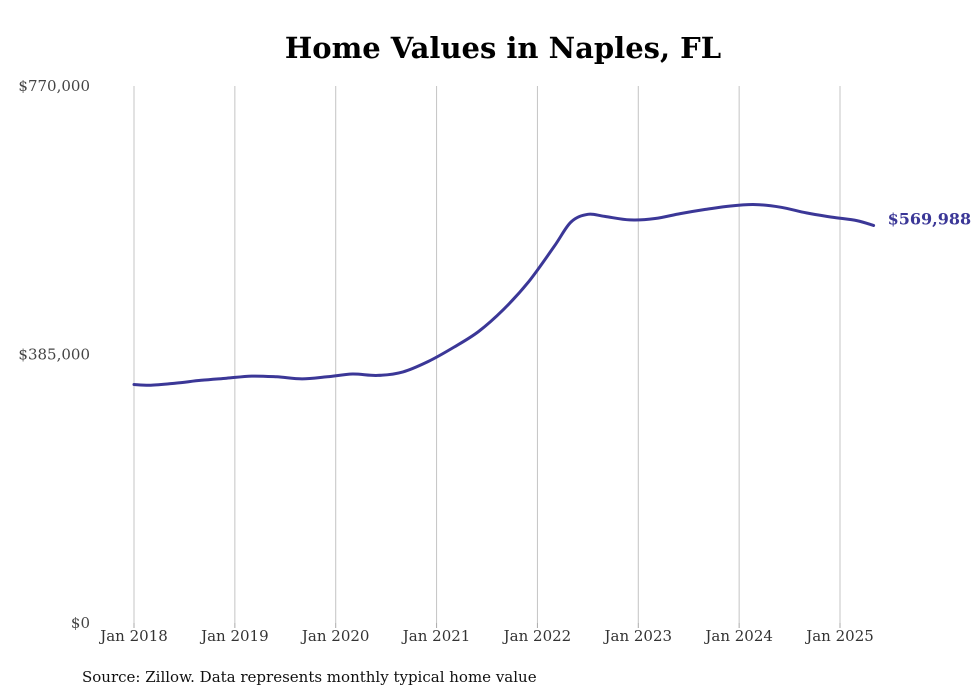 The height and width of the screenshot is (699, 980). I want to click on x-tick-label: Jan 2025, so click(839, 636).